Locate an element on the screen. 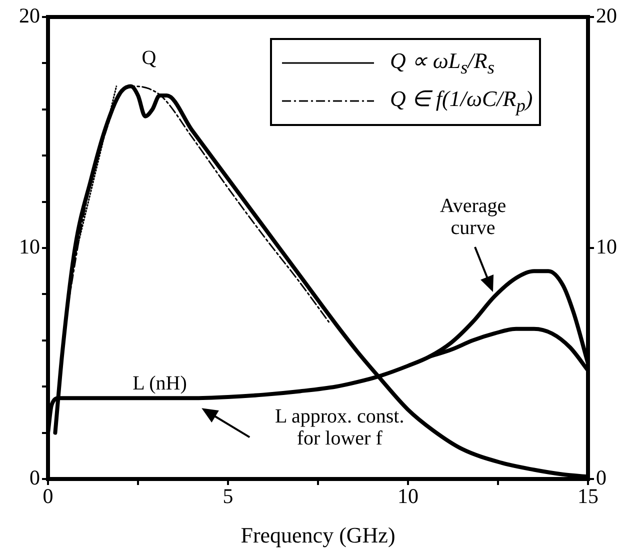 The height and width of the screenshot is (550, 622). annotation: L approx. const. for lower f is located at coordinates (339, 427).